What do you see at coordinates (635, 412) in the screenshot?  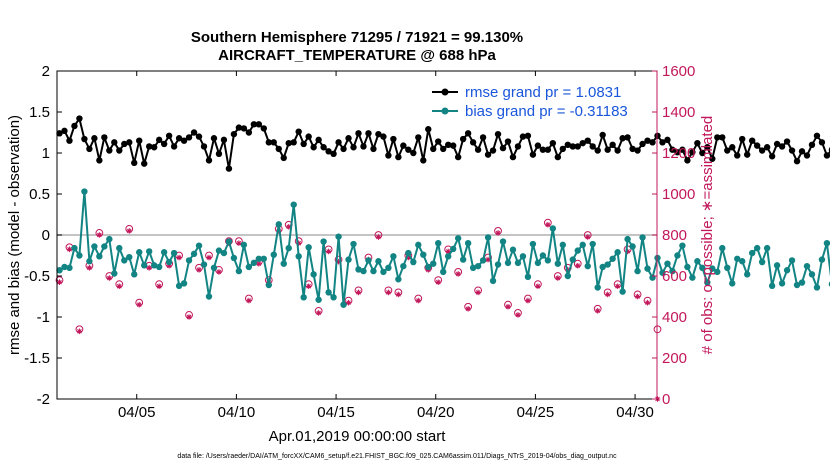 I see `x-tick-label: 04/30` at bounding box center [635, 412].